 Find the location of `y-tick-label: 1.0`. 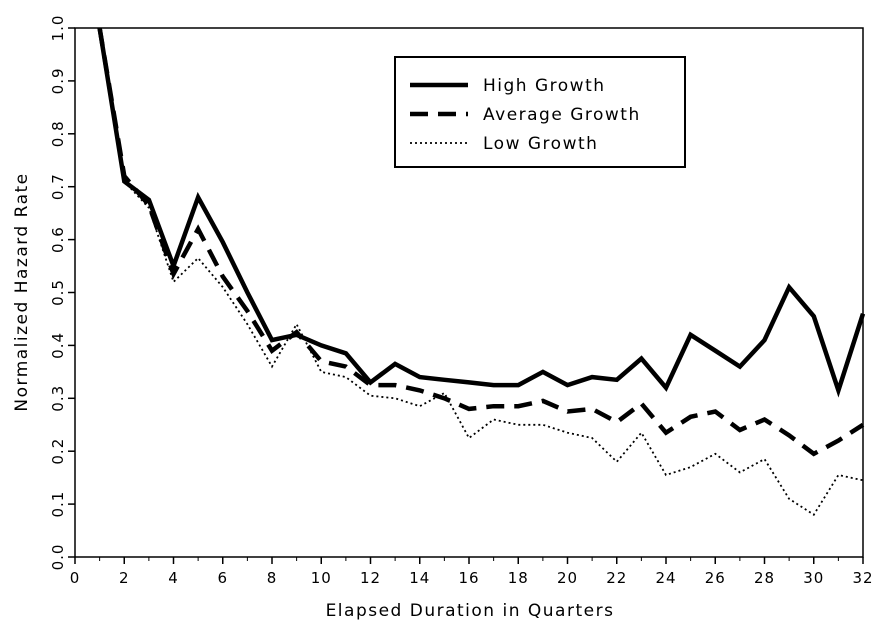

y-tick-label: 1.0 is located at coordinates (58, 28).